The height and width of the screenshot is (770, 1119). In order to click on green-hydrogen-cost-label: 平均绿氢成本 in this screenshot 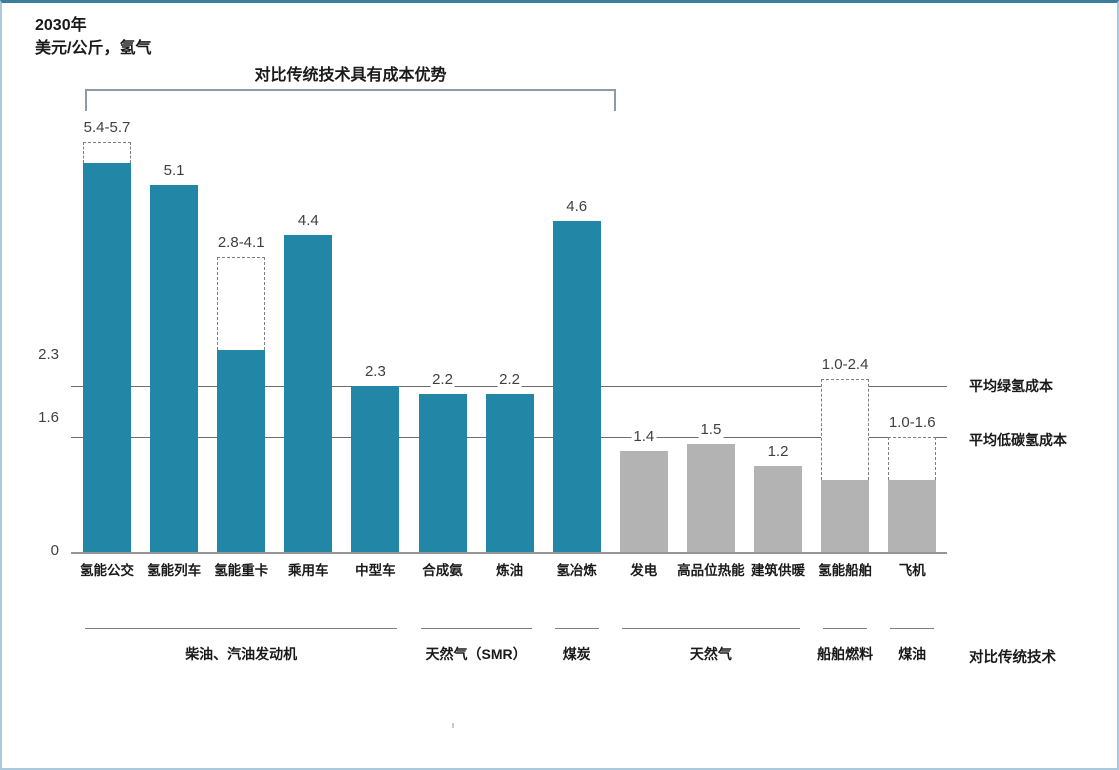, I will do `click(1011, 386)`.